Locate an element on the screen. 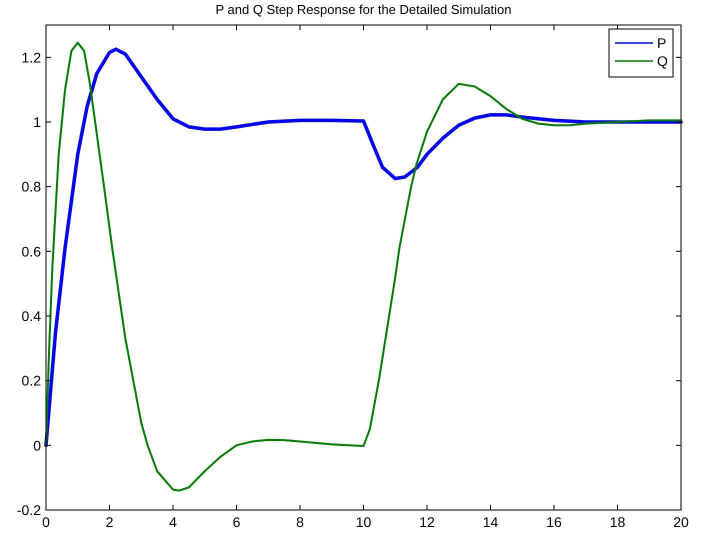  x-tick-label: 6 is located at coordinates (236, 522).